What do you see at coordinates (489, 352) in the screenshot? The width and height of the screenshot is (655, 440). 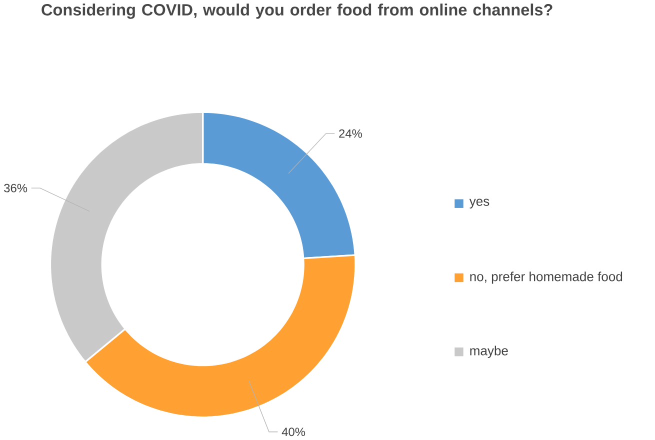 I see `legend-label: maybe` at bounding box center [489, 352].